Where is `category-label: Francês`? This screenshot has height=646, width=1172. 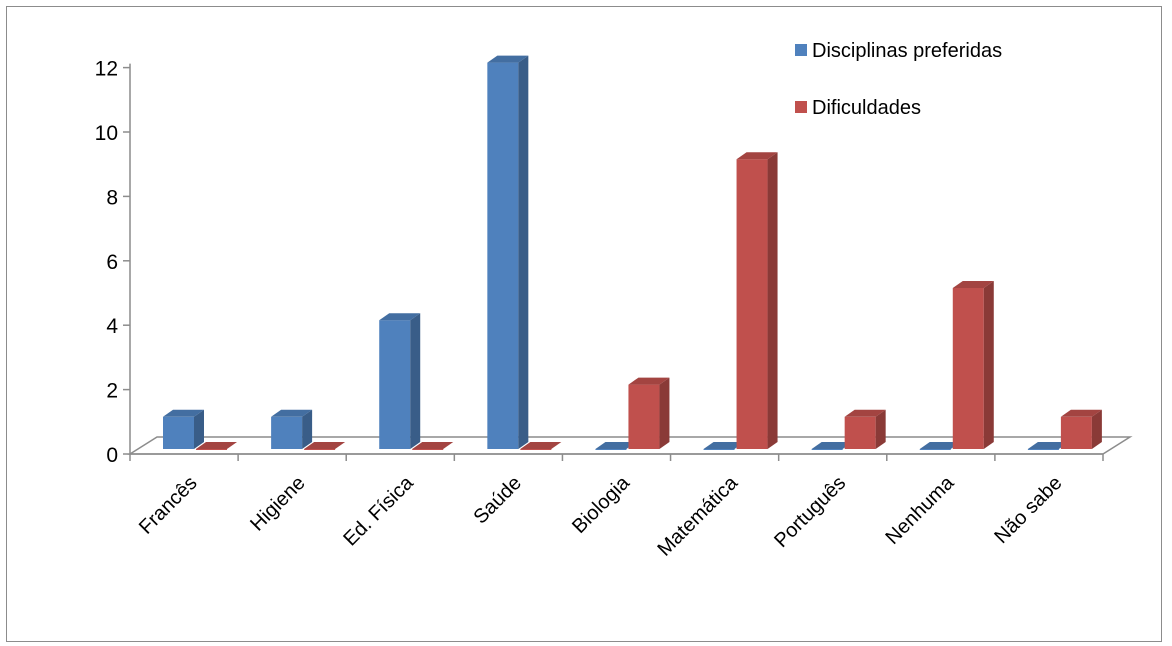 category-label: Francês is located at coordinates (168, 505).